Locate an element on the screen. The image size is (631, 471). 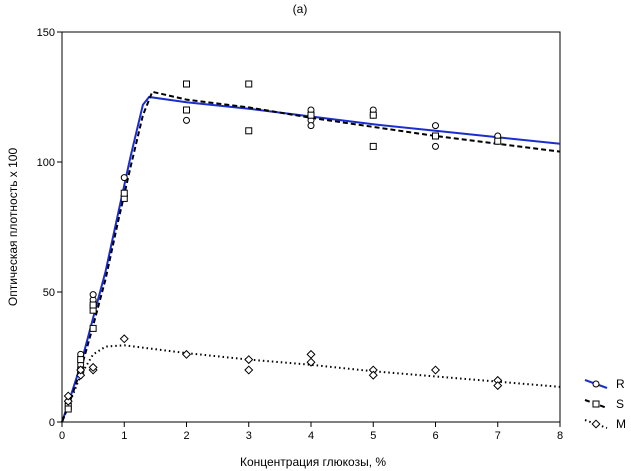
x-axis-label: Концентрация глюкозы, % is located at coordinates (313, 462).